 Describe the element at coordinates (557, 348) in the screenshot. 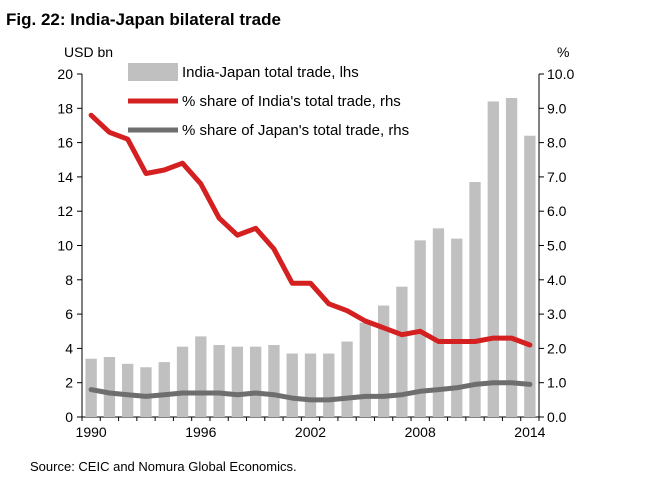

I see `right-tick-label: 2.0` at that location.